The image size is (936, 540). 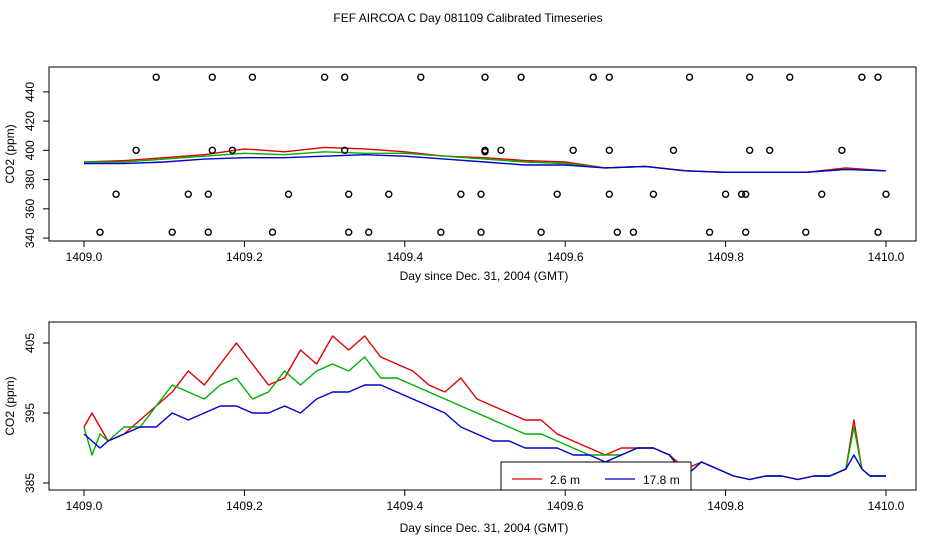 What do you see at coordinates (30, 150) in the screenshot?
I see `top-y-tick-label: 400` at bounding box center [30, 150].